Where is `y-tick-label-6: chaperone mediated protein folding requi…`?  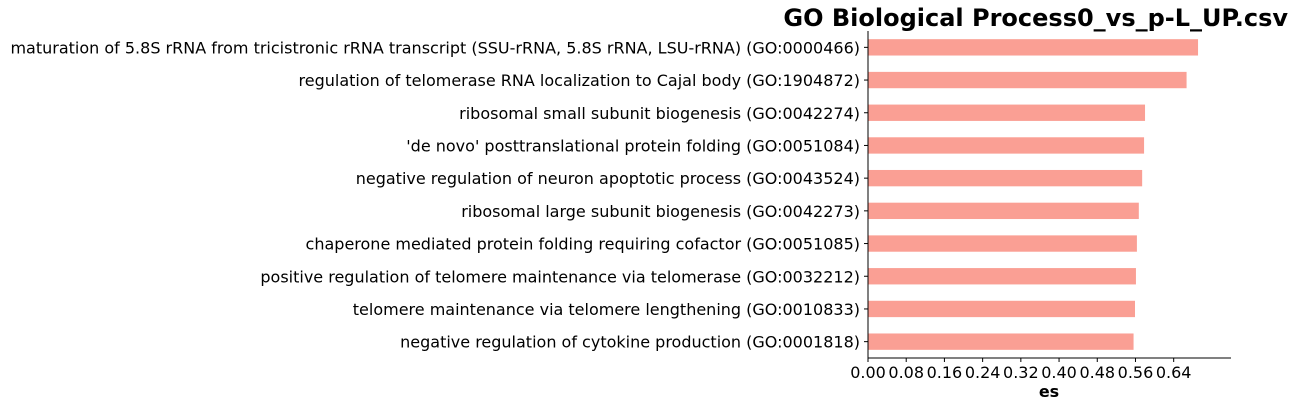
y-tick-label-6: chaperone mediated protein folding requi… is located at coordinates (583, 244).